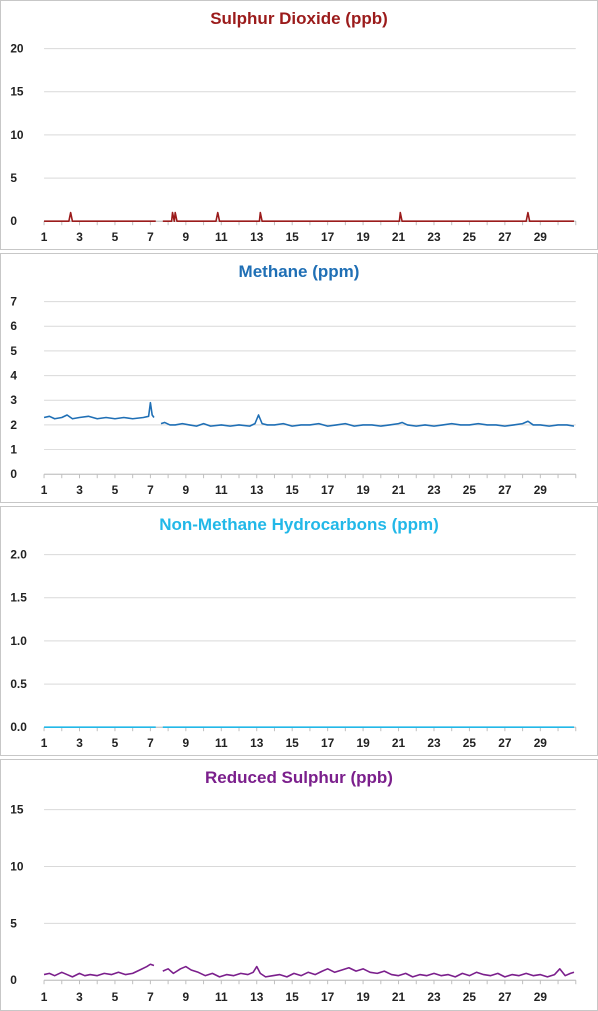  What do you see at coordinates (17, 49) in the screenshot?
I see `y-tick-label: 20` at bounding box center [17, 49].